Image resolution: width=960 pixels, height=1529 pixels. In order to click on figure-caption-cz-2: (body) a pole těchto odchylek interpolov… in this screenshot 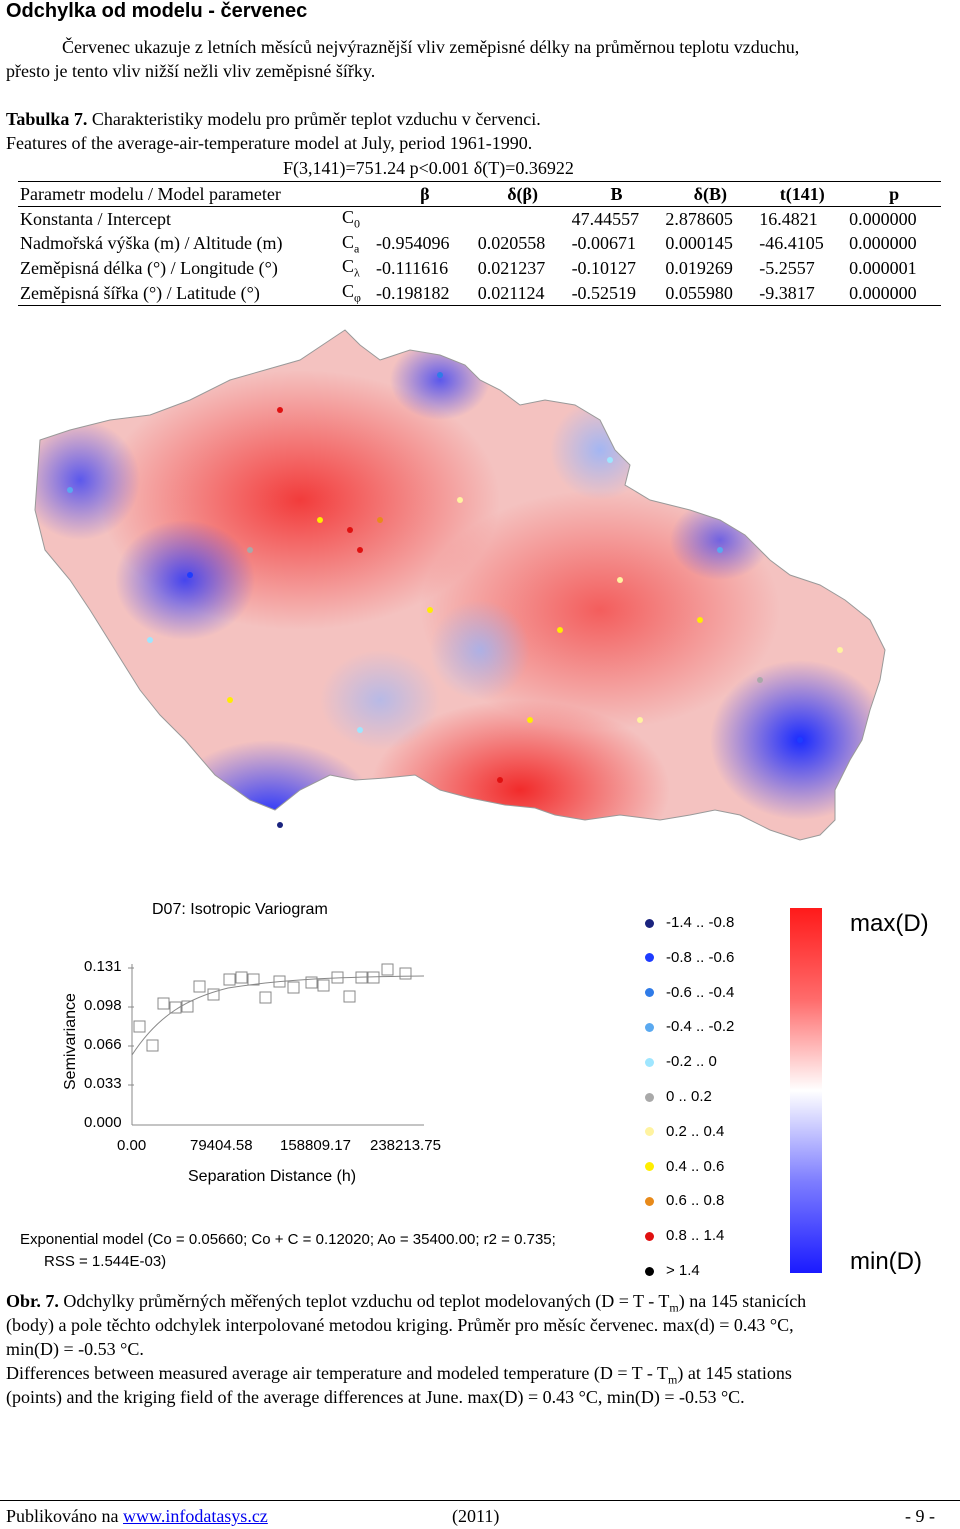, I will do `click(400, 1325)`.